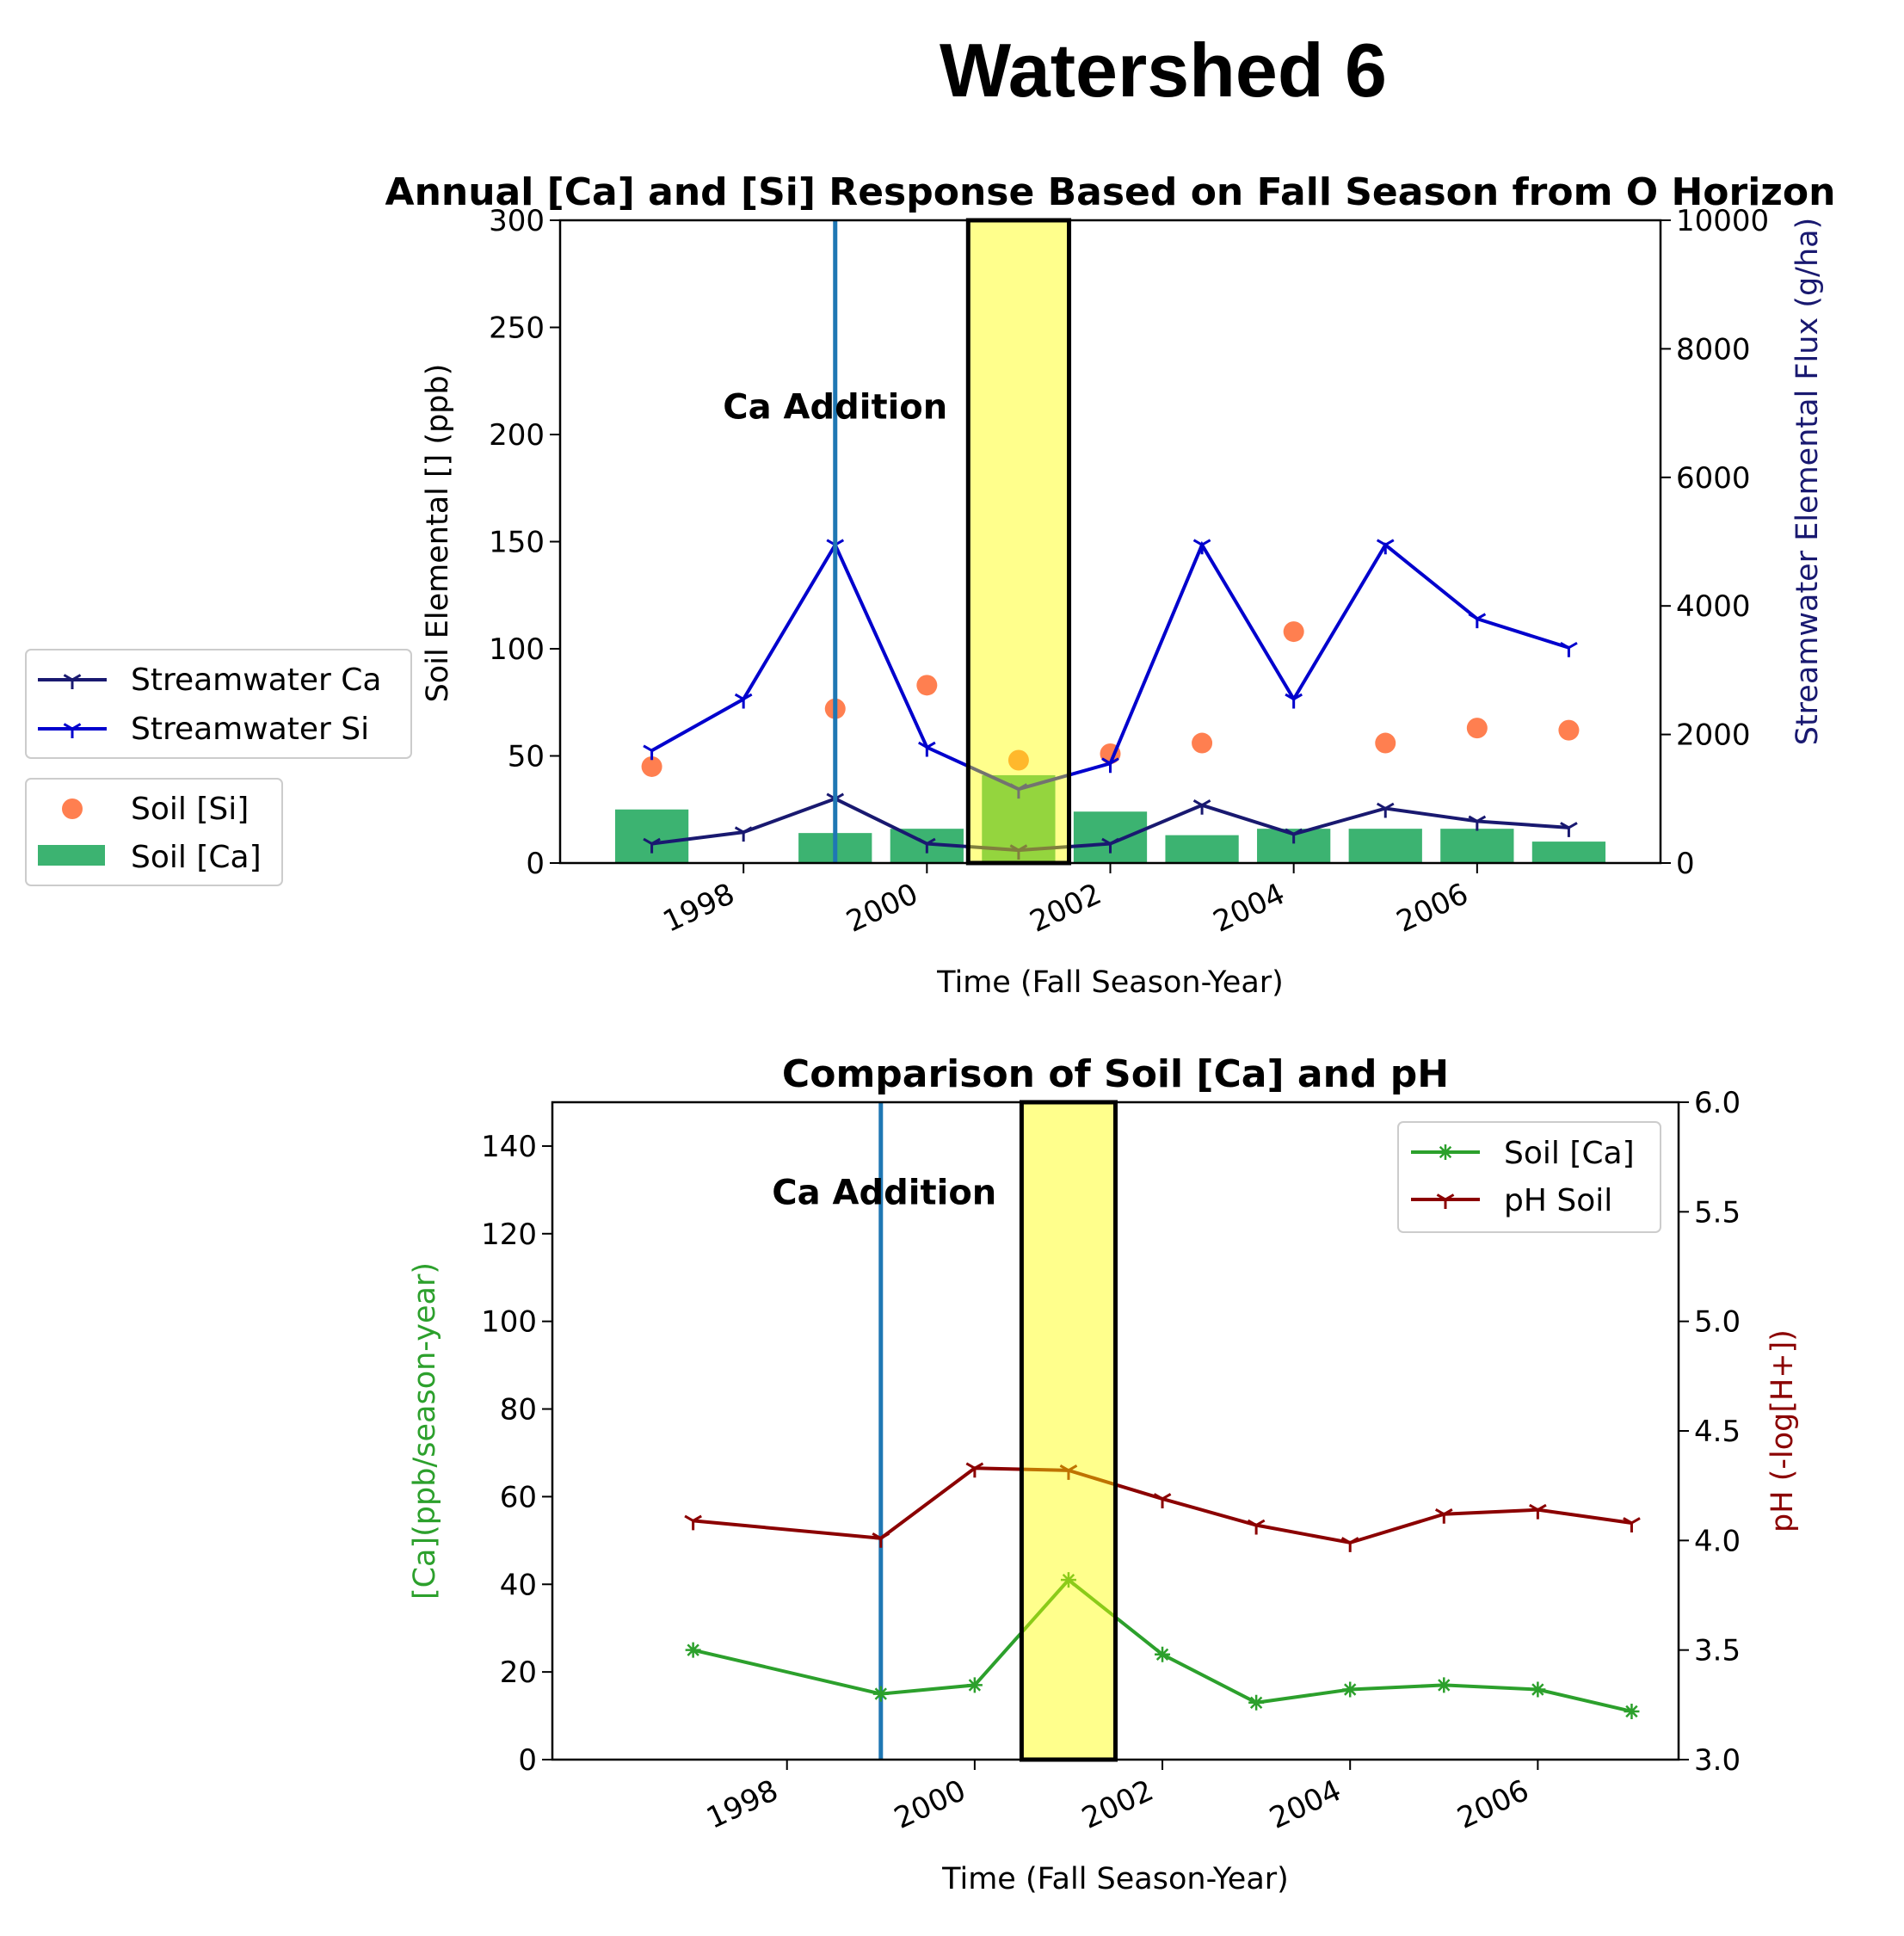 The image size is (1904, 1936). I want to click on y-tick-label: 60, so click(518, 1497).